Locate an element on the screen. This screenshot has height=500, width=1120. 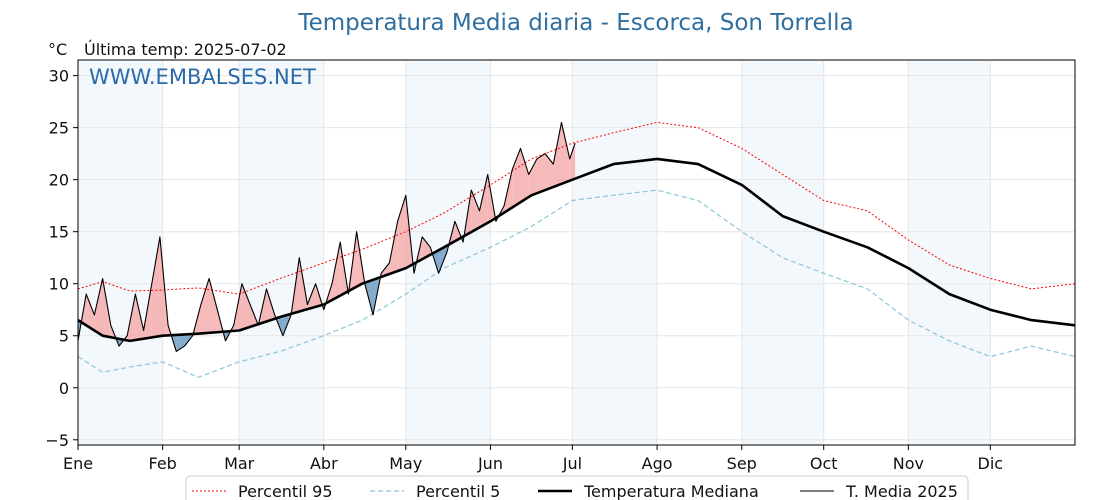
y-tick-label: 5 is located at coordinates (64, 336).